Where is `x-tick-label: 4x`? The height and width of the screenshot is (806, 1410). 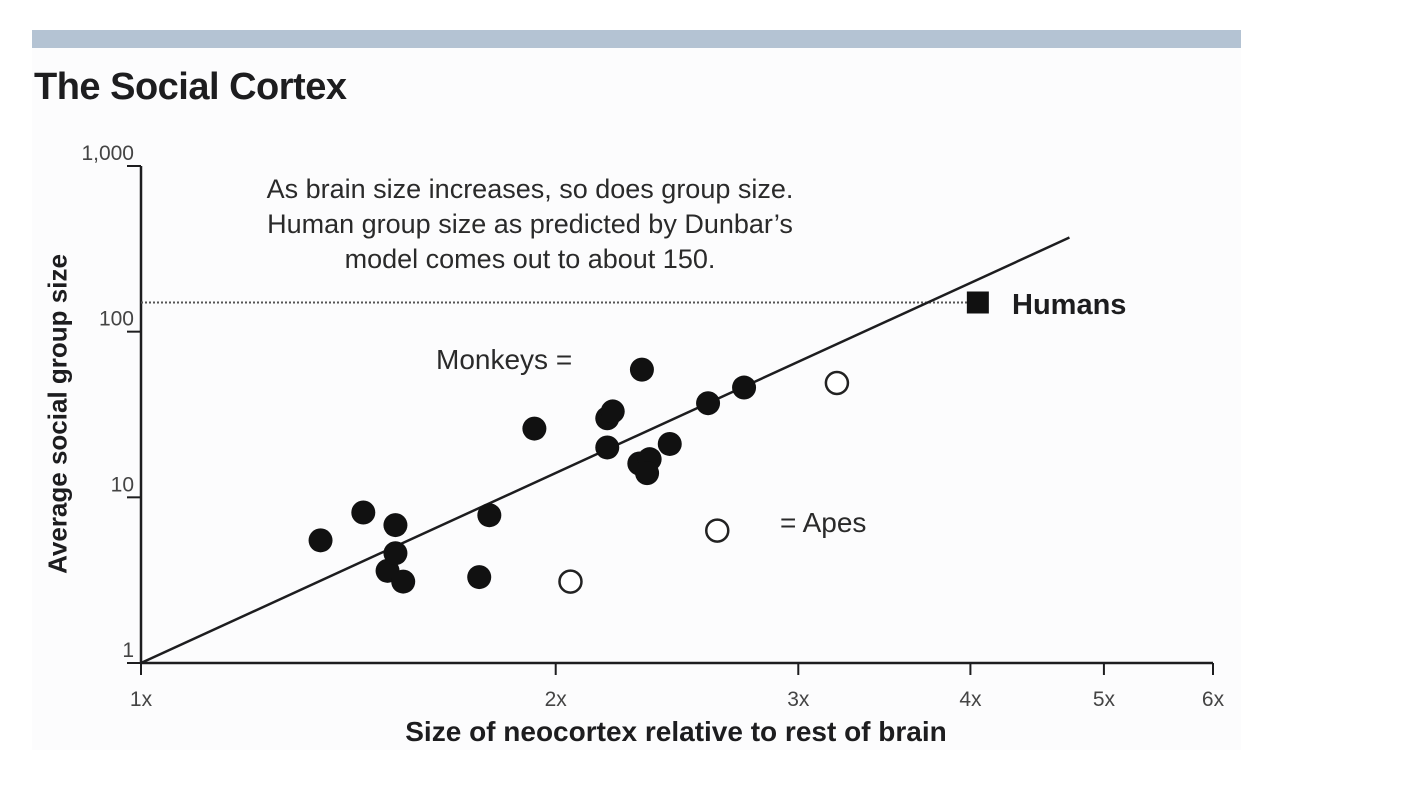
x-tick-label: 4x is located at coordinates (970, 699).